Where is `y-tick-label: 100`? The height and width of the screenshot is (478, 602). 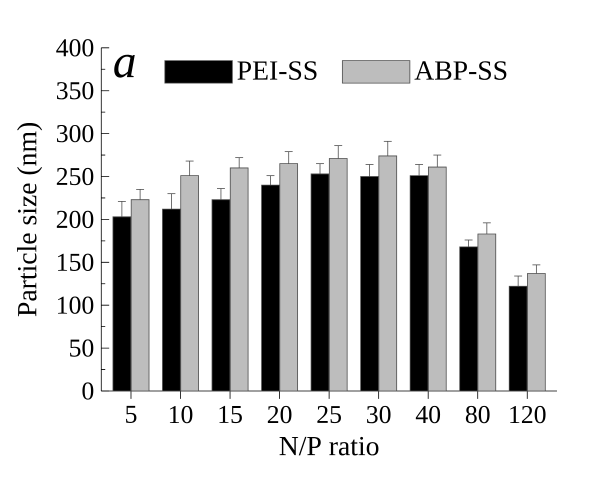
y-tick-label: 100 is located at coordinates (76, 305).